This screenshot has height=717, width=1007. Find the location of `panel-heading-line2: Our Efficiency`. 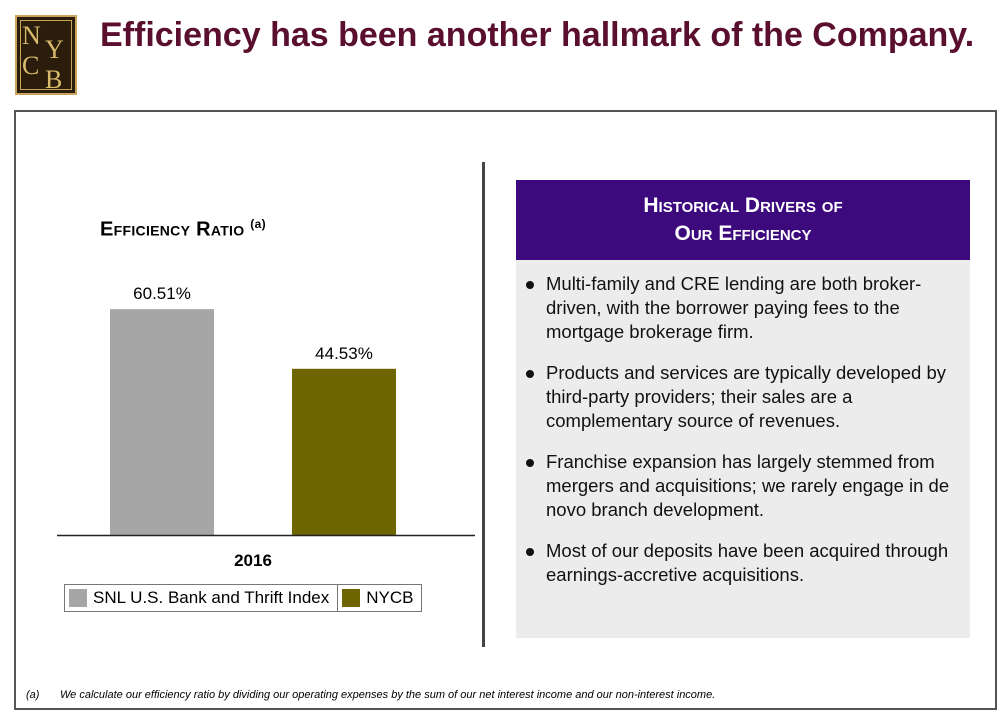

panel-heading-line2: Our Efficiency is located at coordinates (743, 233).